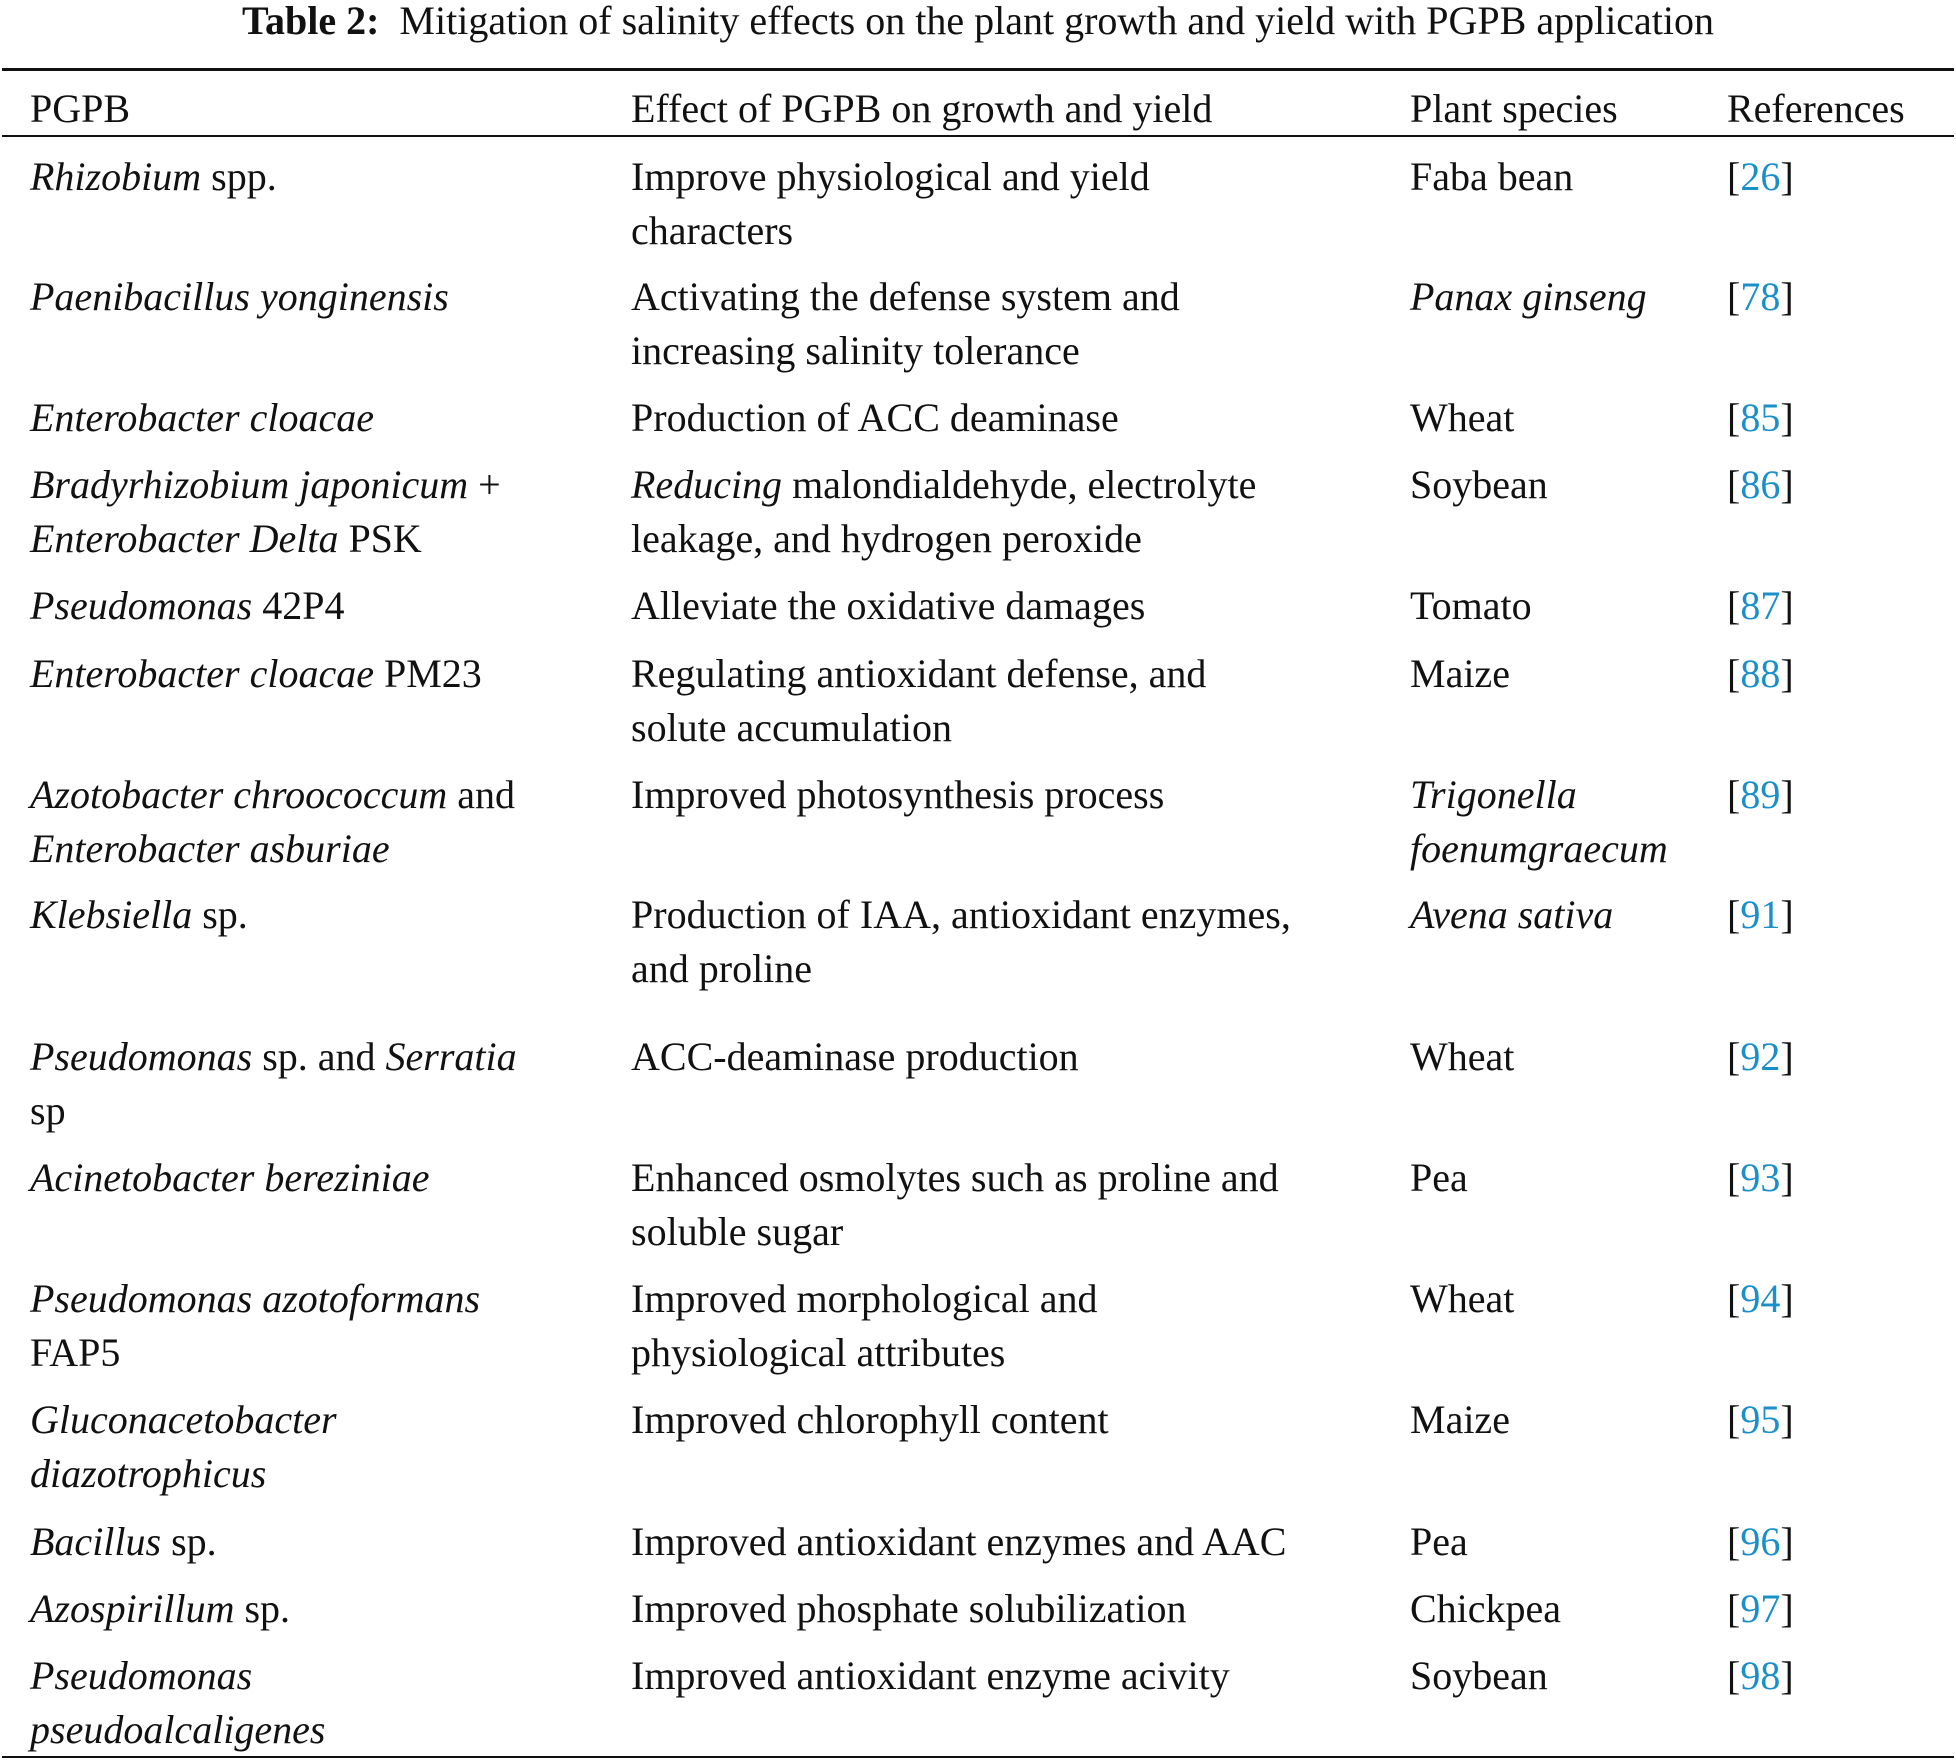 The width and height of the screenshot is (1956, 1762). I want to click on cell-line: Rhizobium spp., so click(153, 177).